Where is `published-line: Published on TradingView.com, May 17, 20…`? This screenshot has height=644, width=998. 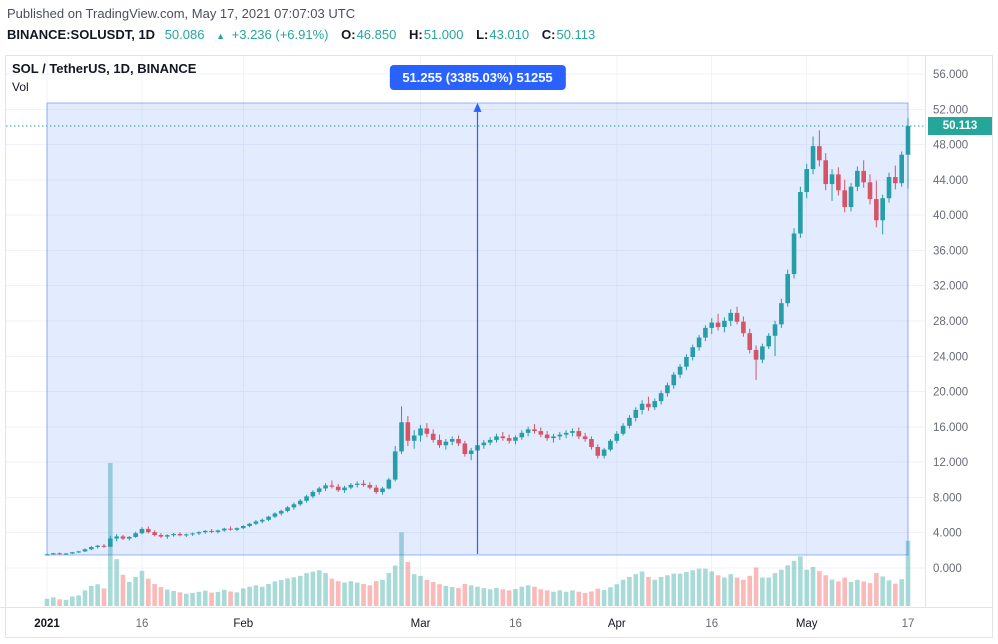 published-line: Published on TradingView.com, May 17, 20… is located at coordinates (181, 13).